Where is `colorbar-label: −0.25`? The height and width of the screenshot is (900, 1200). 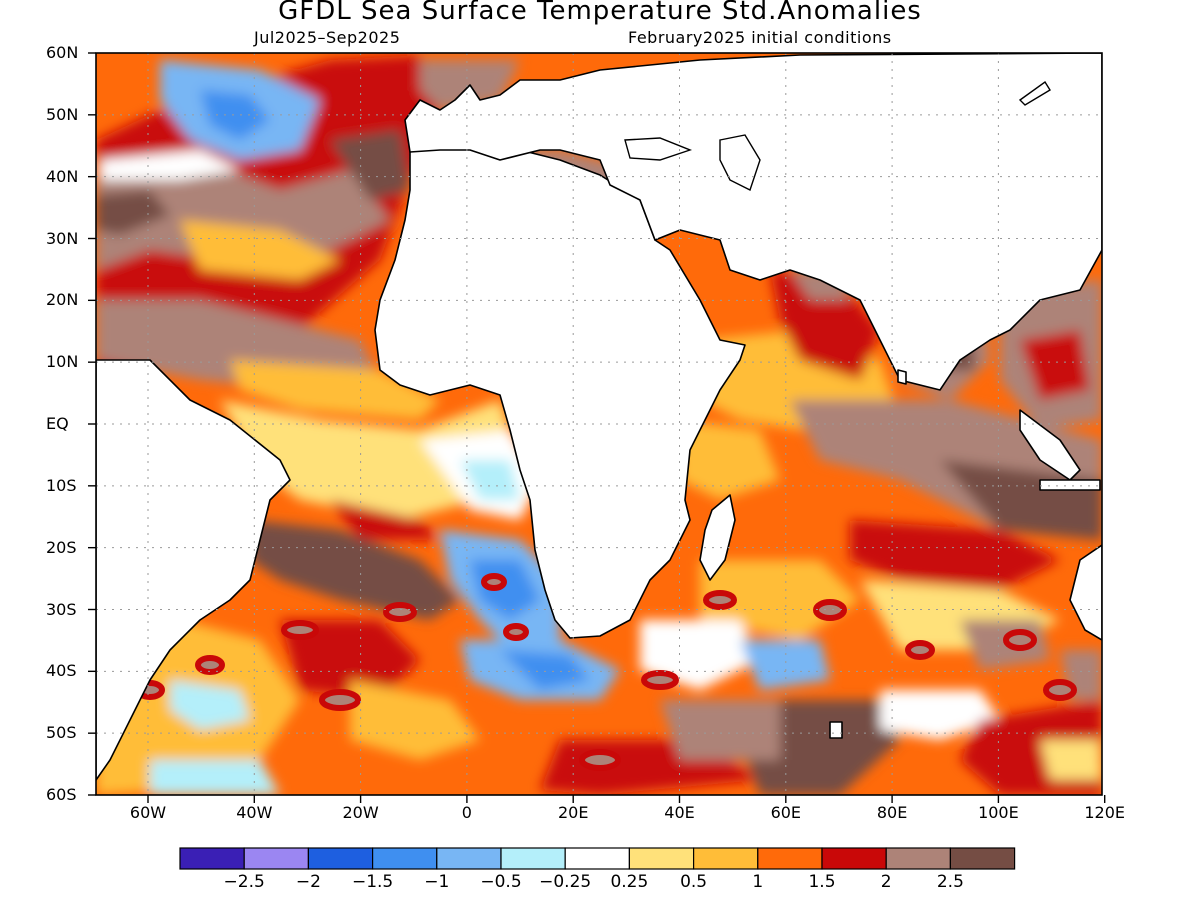
colorbar-label: −0.25 is located at coordinates (565, 882).